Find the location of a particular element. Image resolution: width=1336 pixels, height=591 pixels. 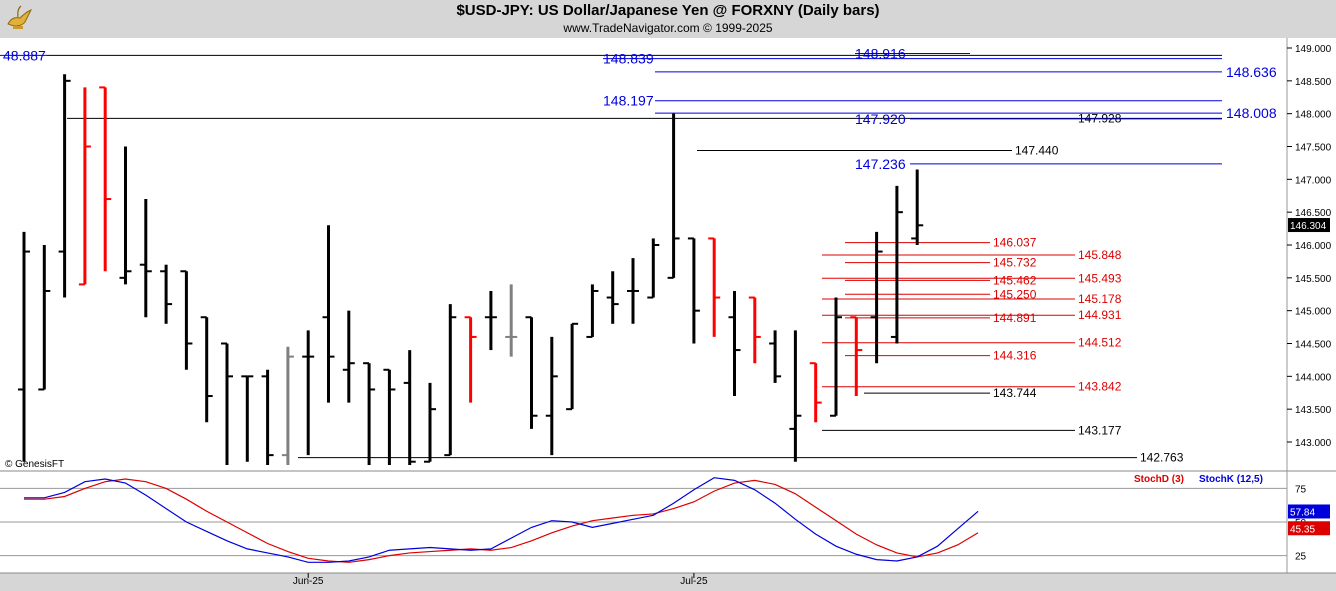

last-price-box is located at coordinates (1309, 225).